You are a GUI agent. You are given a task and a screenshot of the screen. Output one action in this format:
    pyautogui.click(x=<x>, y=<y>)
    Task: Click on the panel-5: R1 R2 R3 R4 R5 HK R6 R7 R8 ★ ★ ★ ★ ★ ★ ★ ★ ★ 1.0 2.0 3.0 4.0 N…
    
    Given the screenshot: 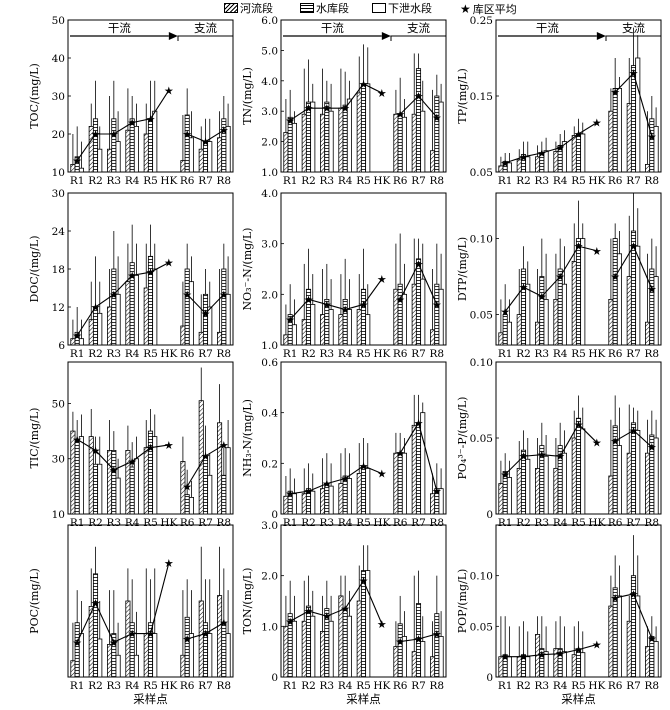 What is the action you would take?
    pyautogui.click(x=344, y=274)
    